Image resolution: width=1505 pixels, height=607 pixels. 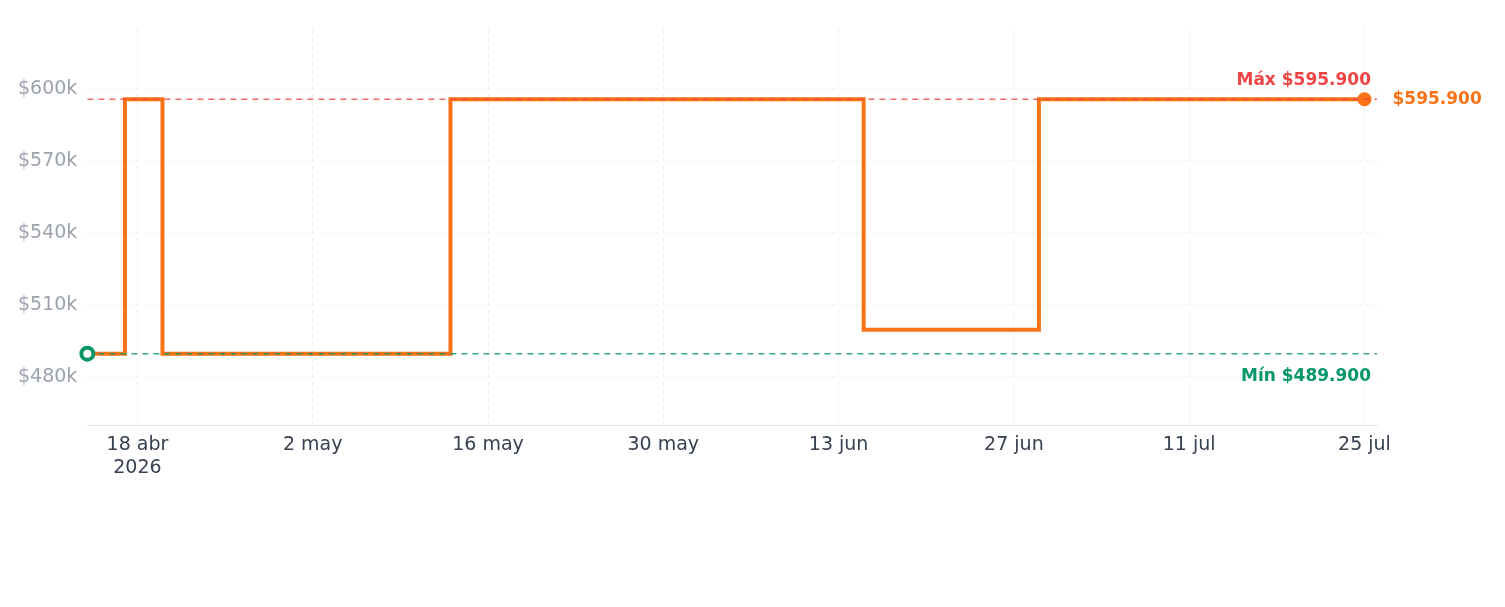 I want to click on y-tick-label: $510k, so click(x=48, y=303).